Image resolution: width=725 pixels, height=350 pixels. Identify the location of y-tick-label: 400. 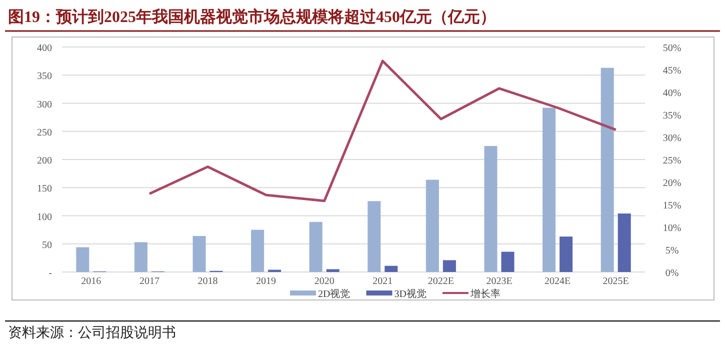
(44, 48).